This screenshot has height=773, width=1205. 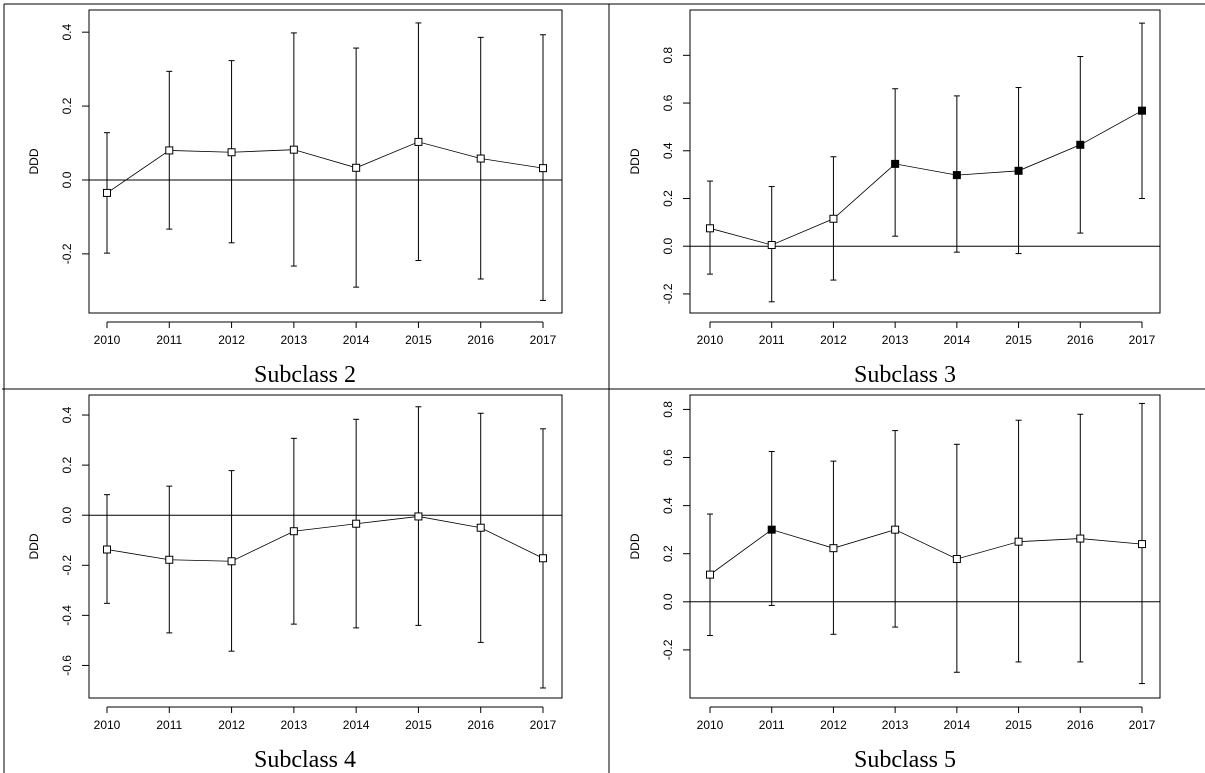 What do you see at coordinates (905, 375) in the screenshot?
I see `panel-caption: Subclass 3` at bounding box center [905, 375].